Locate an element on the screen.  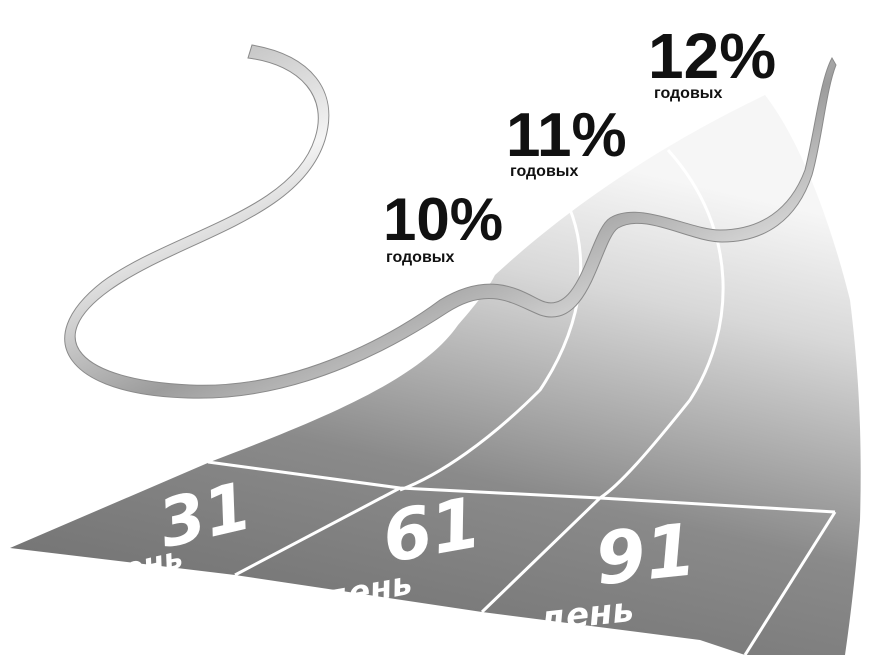
rate-value: 12% is located at coordinates (712, 56).